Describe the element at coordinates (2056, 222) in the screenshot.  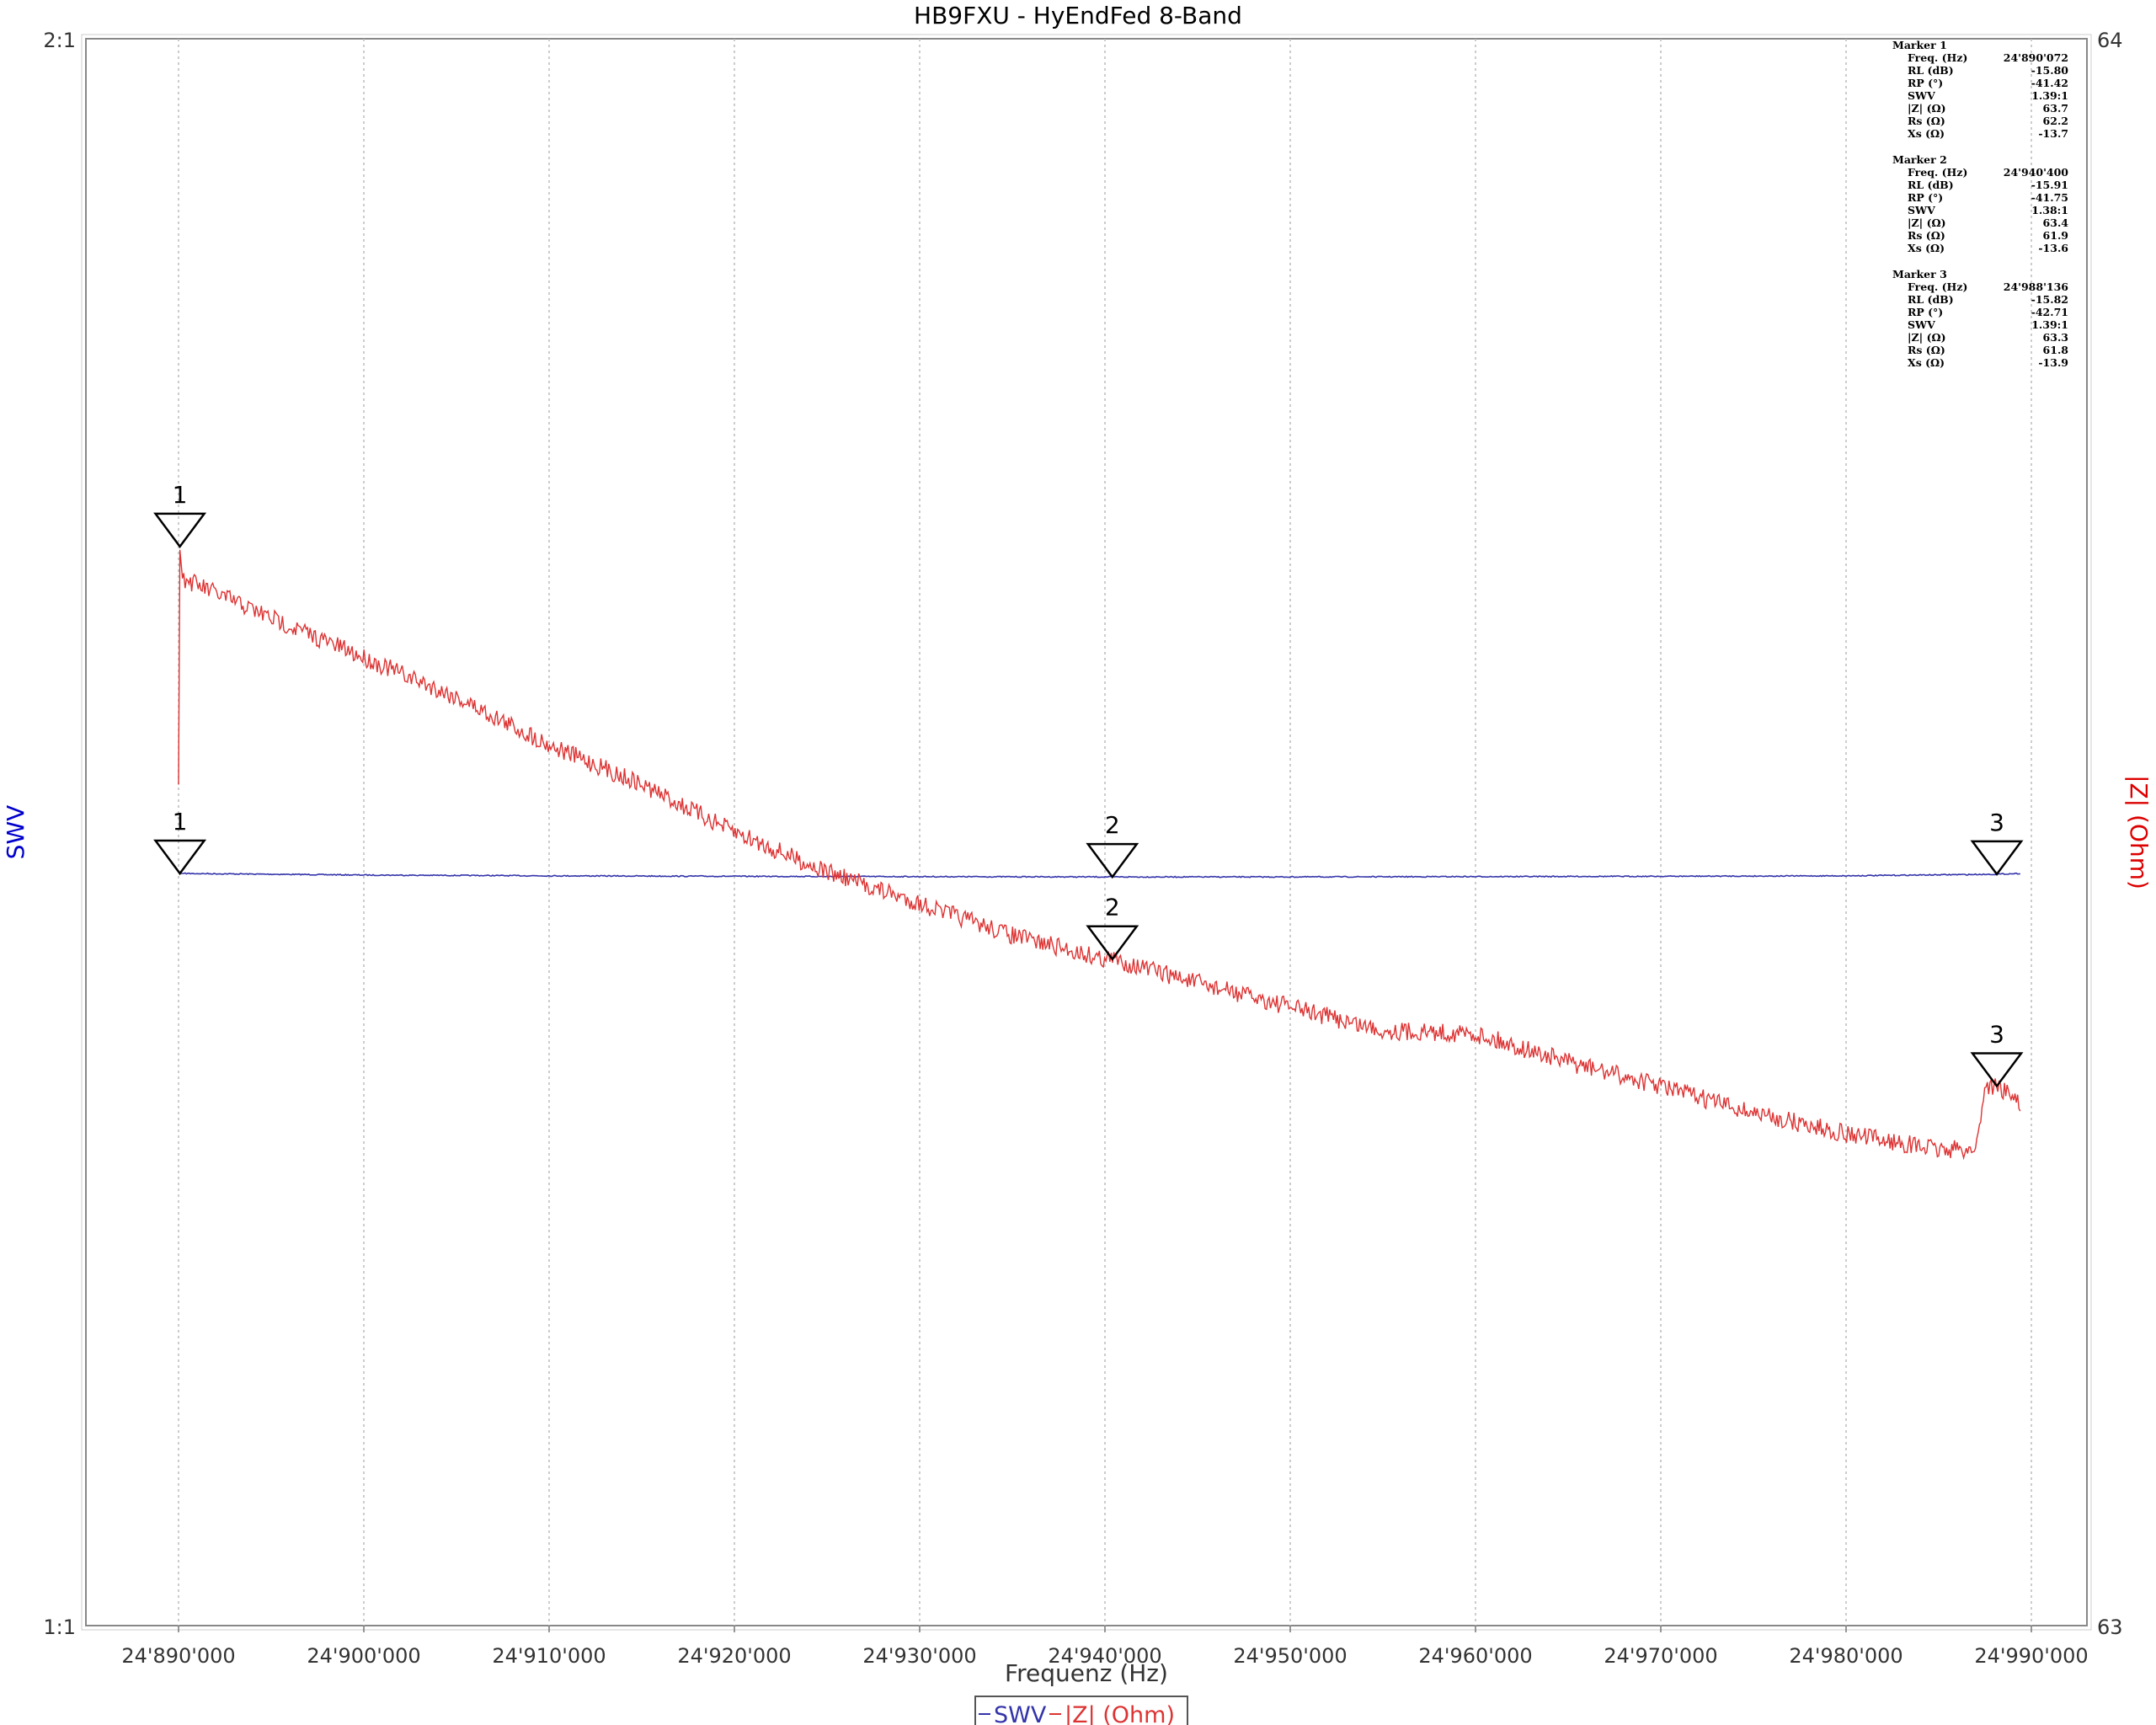
I see `marker-info-value: 63.4` at that location.